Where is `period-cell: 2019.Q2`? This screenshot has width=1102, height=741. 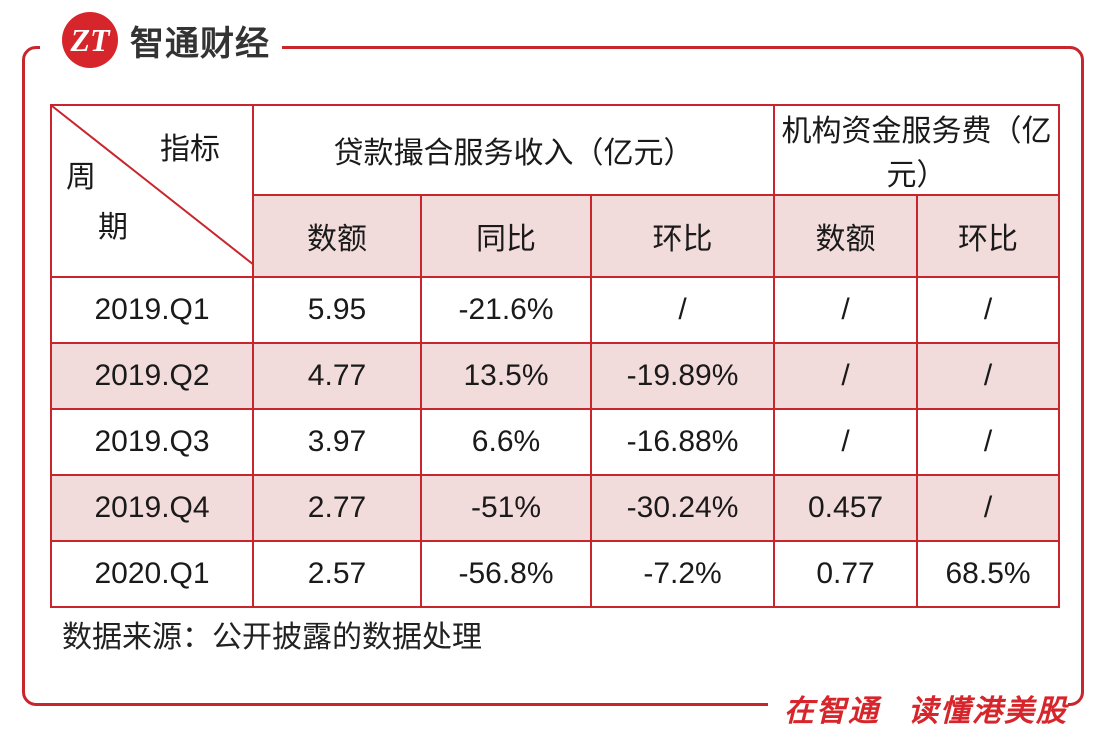 period-cell: 2019.Q2 is located at coordinates (152, 376).